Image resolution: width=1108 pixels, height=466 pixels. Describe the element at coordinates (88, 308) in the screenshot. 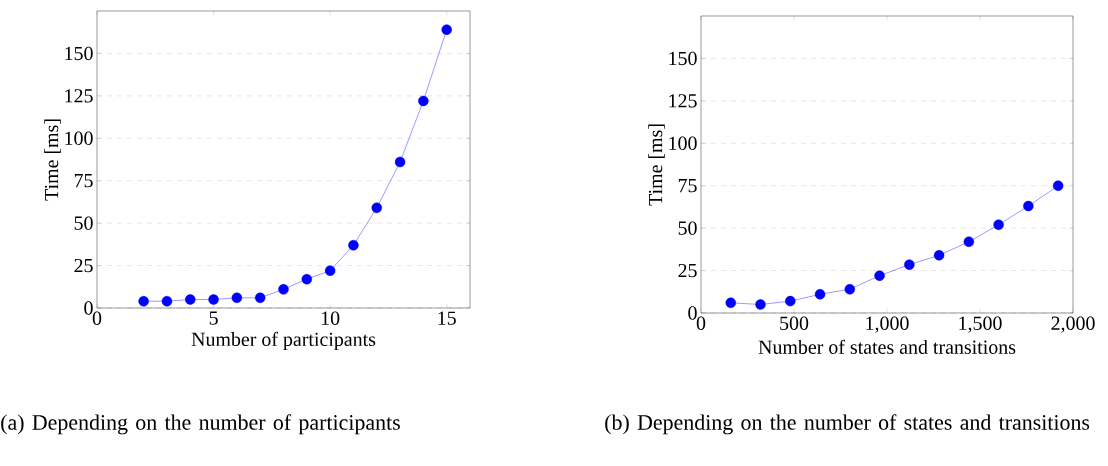

I see `y-tick-label: 0` at that location.